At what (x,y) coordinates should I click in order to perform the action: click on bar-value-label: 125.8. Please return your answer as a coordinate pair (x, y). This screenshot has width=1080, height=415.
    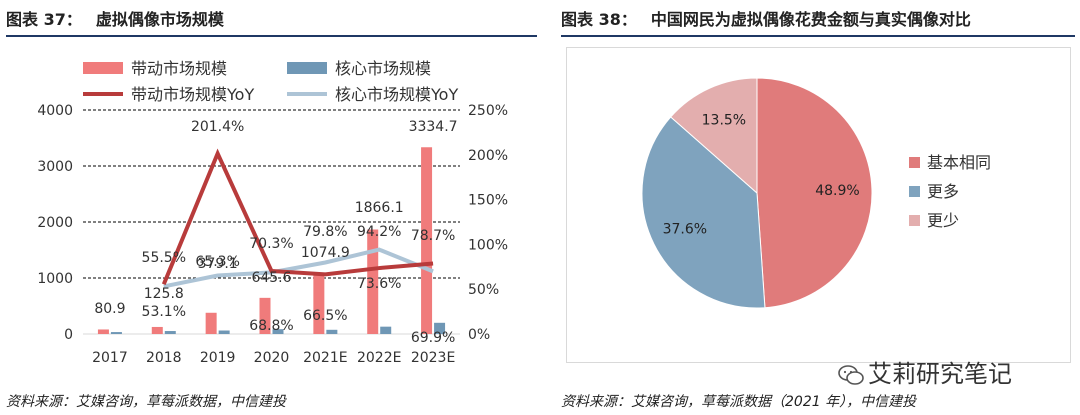
    Looking at the image, I should click on (164, 294).